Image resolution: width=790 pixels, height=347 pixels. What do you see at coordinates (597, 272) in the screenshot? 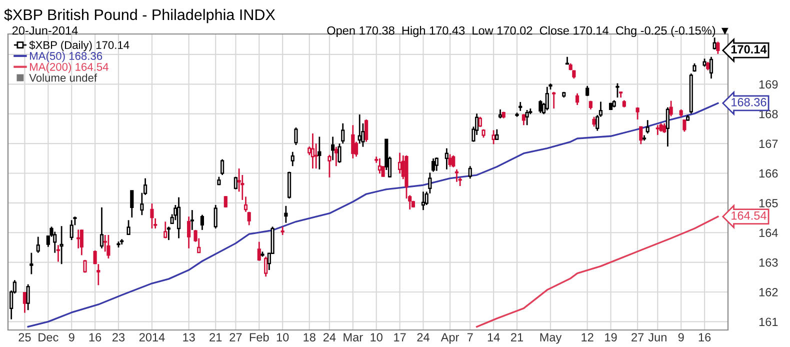
I see `line-series` at bounding box center [597, 272].